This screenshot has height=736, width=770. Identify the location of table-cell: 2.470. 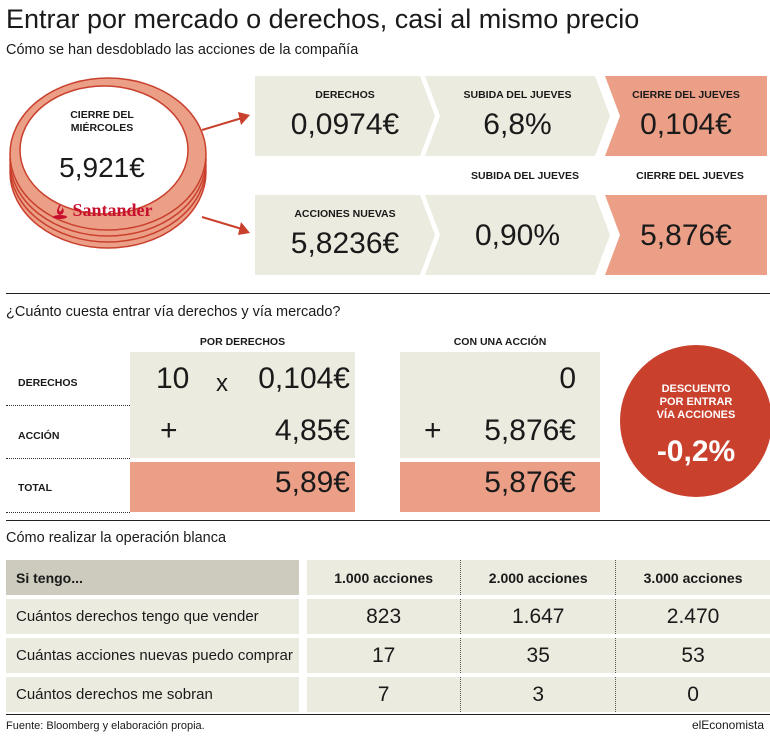
(692, 616).